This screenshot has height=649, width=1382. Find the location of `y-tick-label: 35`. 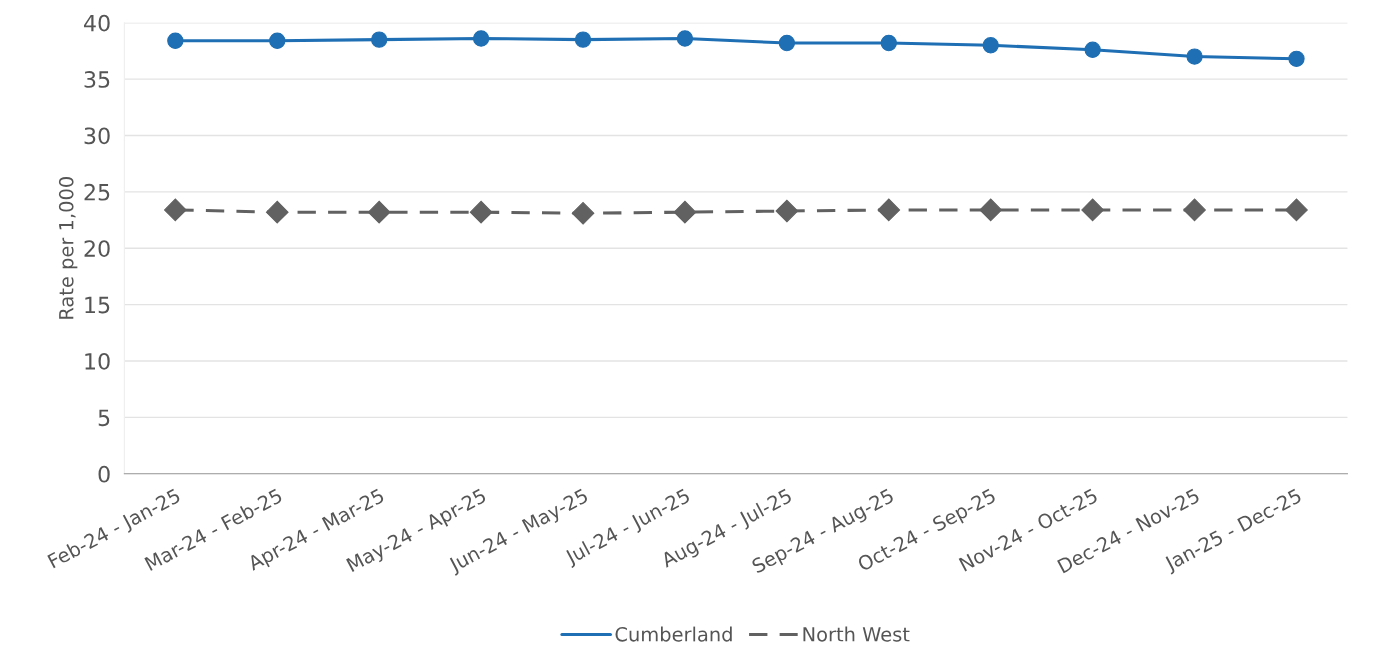

y-tick-label: 35 is located at coordinates (97, 79).